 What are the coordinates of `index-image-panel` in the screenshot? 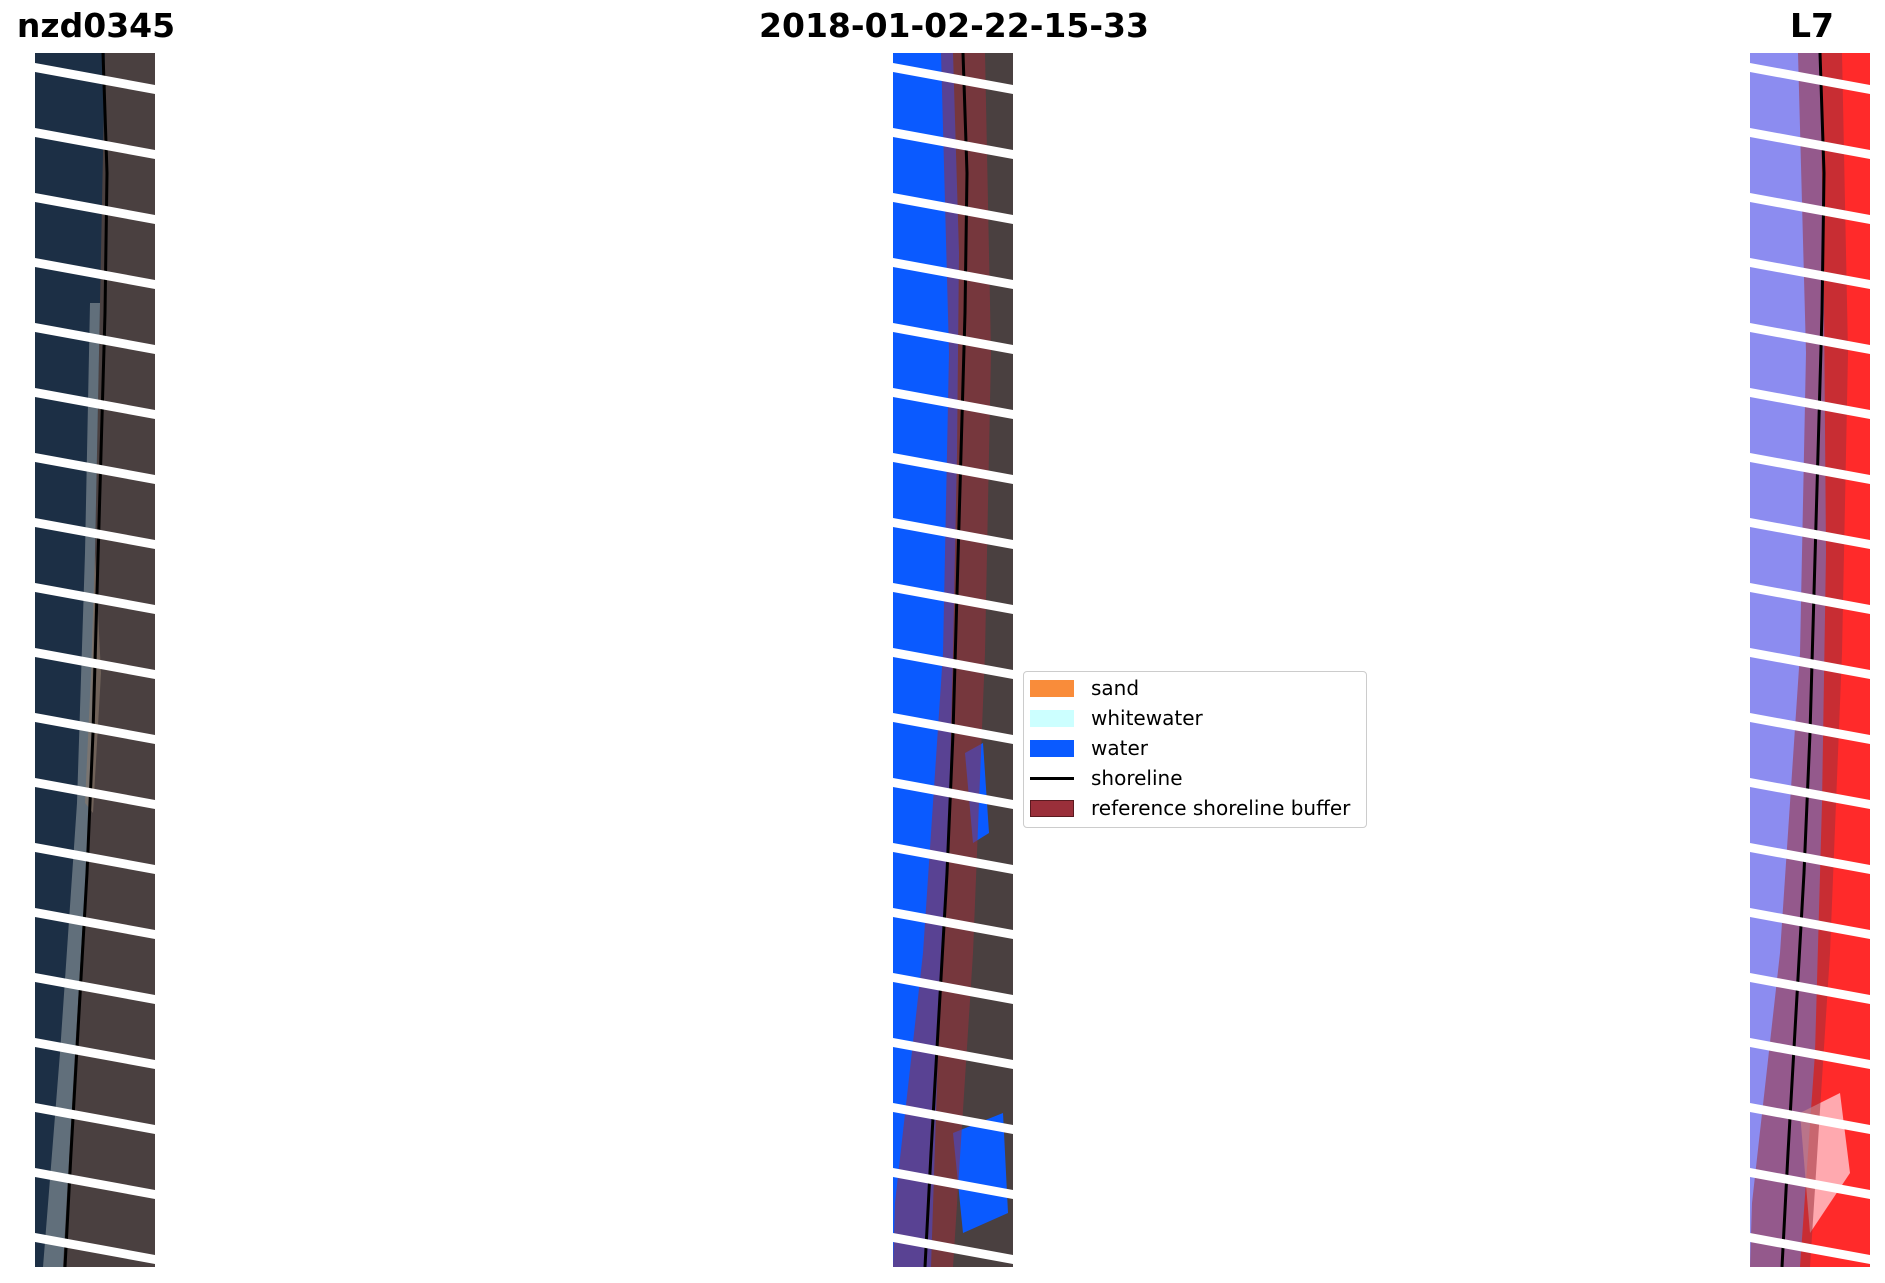 It's located at (1810, 660).